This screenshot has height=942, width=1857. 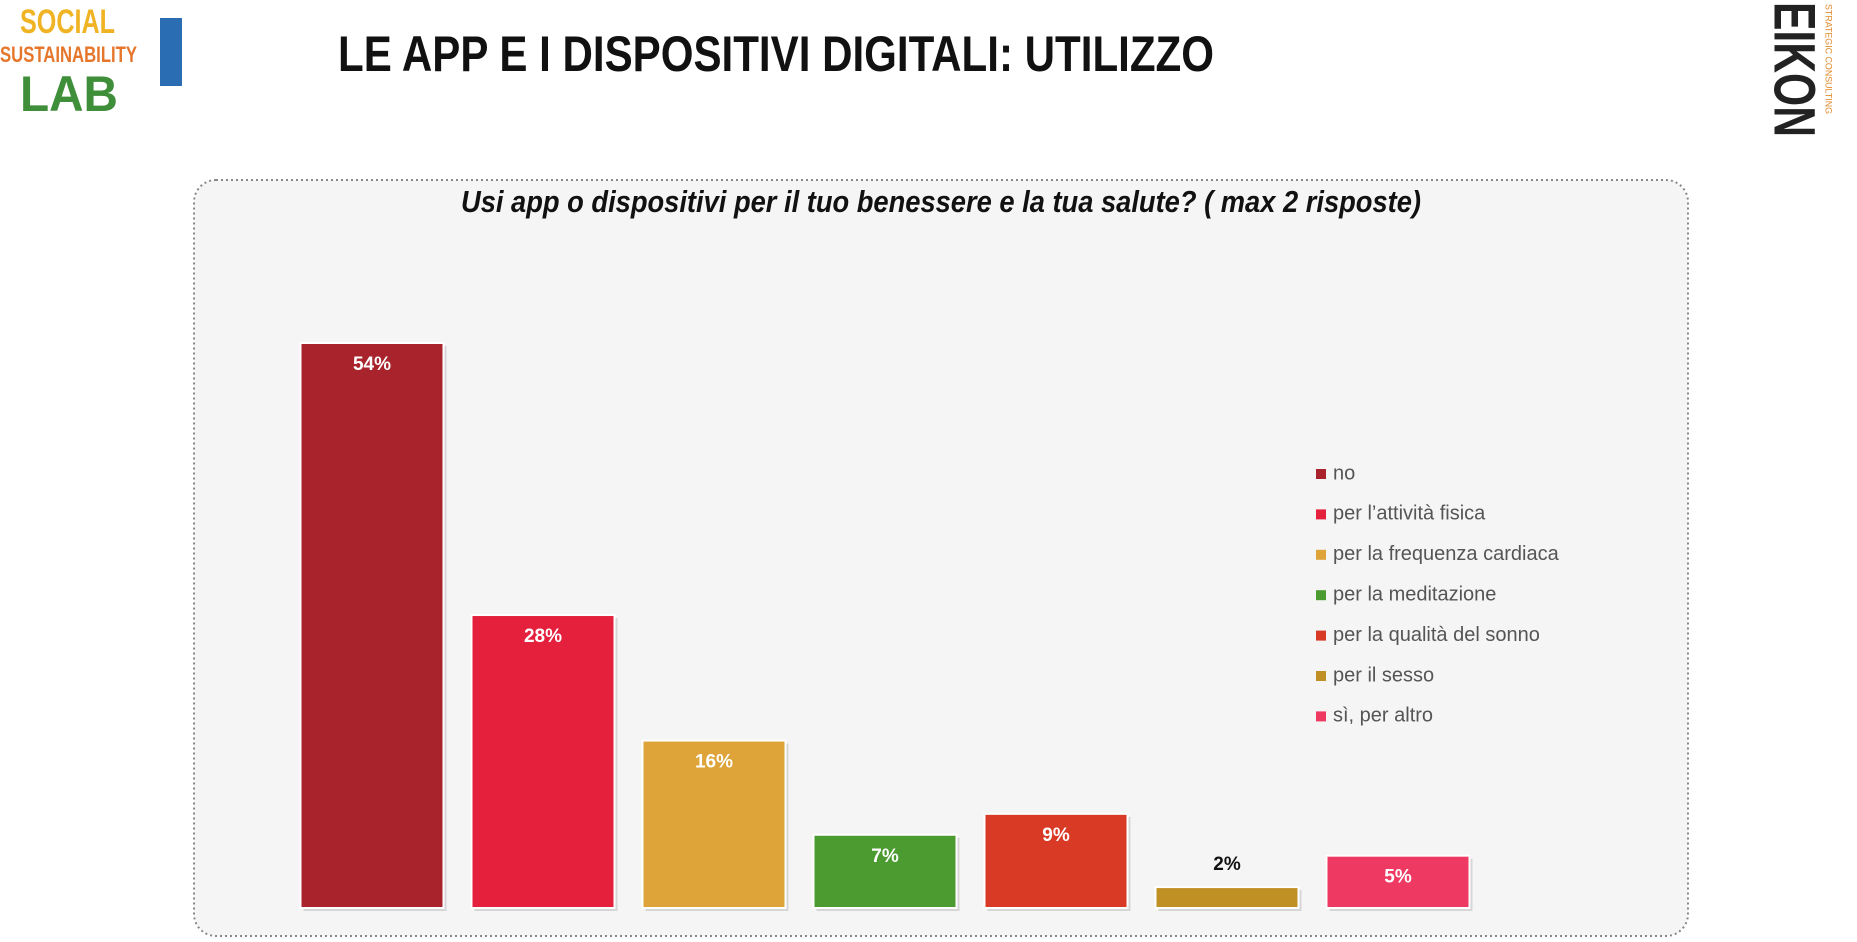 What do you see at coordinates (1409, 514) in the screenshot?
I see `legend-label: per l’attività fisica` at bounding box center [1409, 514].